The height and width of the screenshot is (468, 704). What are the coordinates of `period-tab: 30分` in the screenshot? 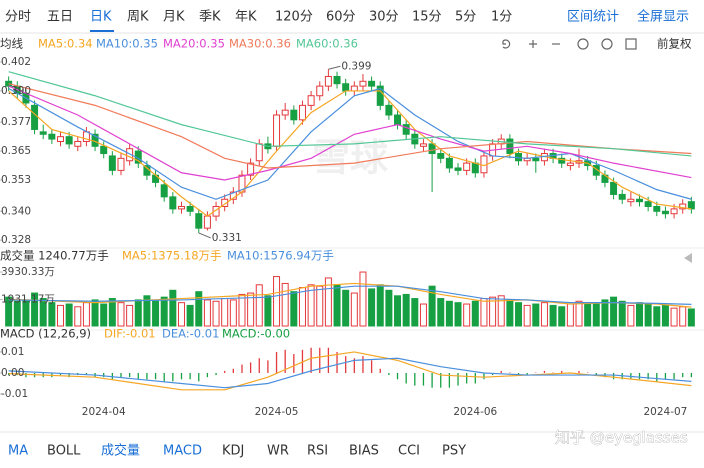 It's located at (384, 17).